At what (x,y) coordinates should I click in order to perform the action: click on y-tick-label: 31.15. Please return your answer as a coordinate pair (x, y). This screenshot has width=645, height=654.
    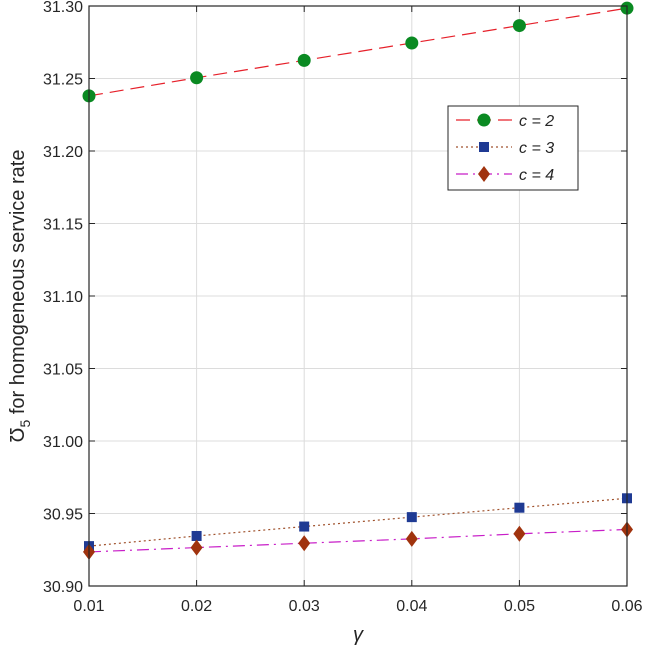
    Looking at the image, I should click on (63, 225).